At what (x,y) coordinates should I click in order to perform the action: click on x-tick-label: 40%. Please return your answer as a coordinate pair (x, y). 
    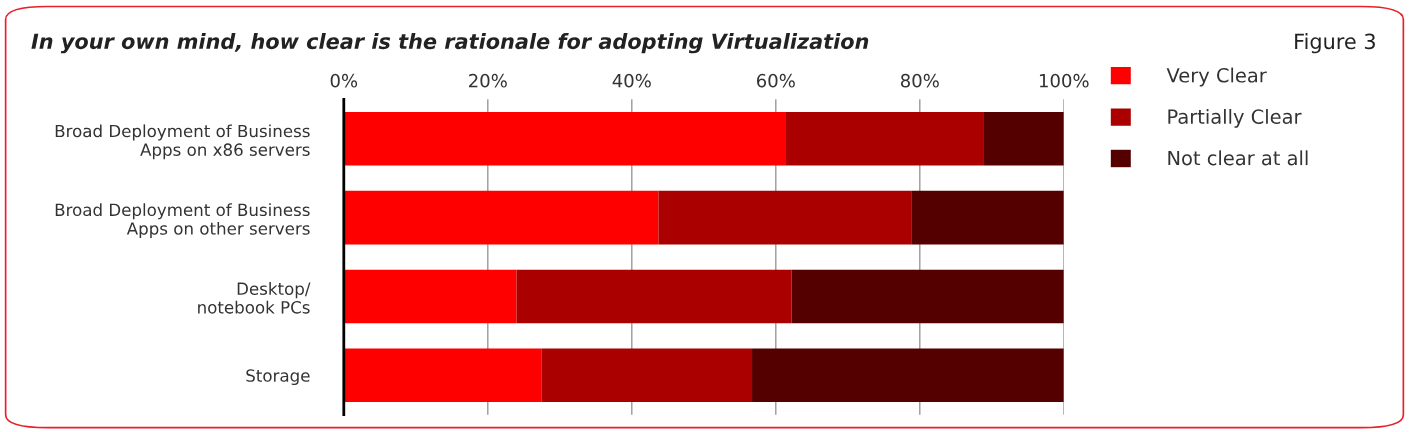
    Looking at the image, I should click on (631, 80).